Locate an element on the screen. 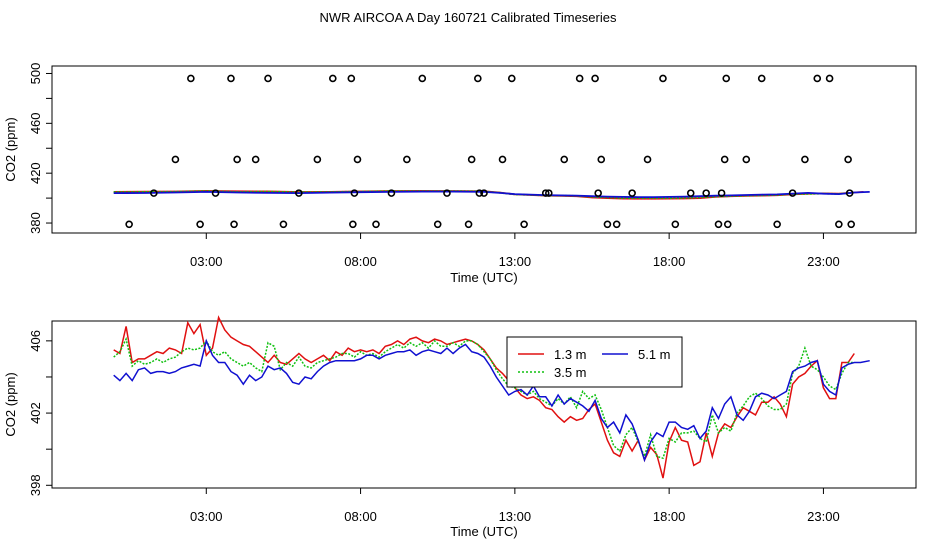 This screenshot has width=936, height=540. bottom-y-axis: 398 402 406 is located at coordinates (40, 413).